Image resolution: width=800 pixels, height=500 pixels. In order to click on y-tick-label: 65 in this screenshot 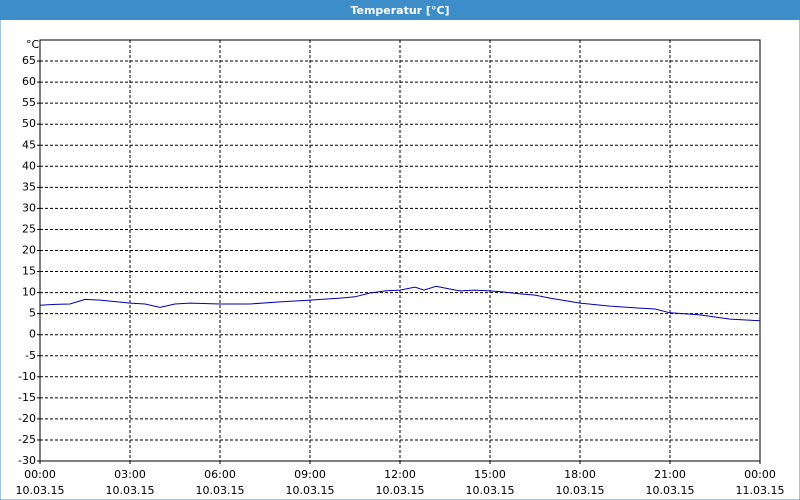, I will do `click(29, 60)`.